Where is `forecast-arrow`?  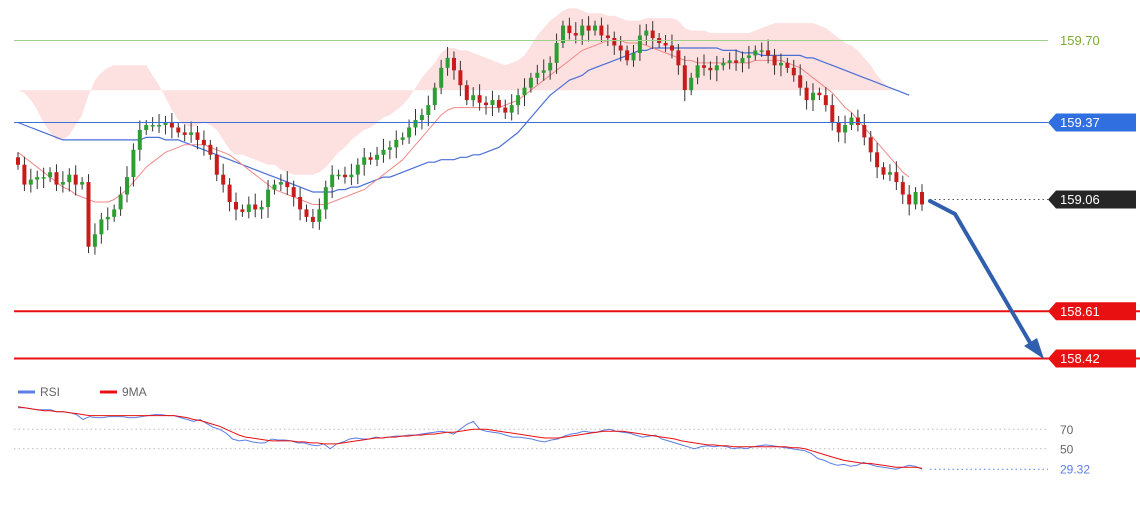
forecast-arrow is located at coordinates (986, 279).